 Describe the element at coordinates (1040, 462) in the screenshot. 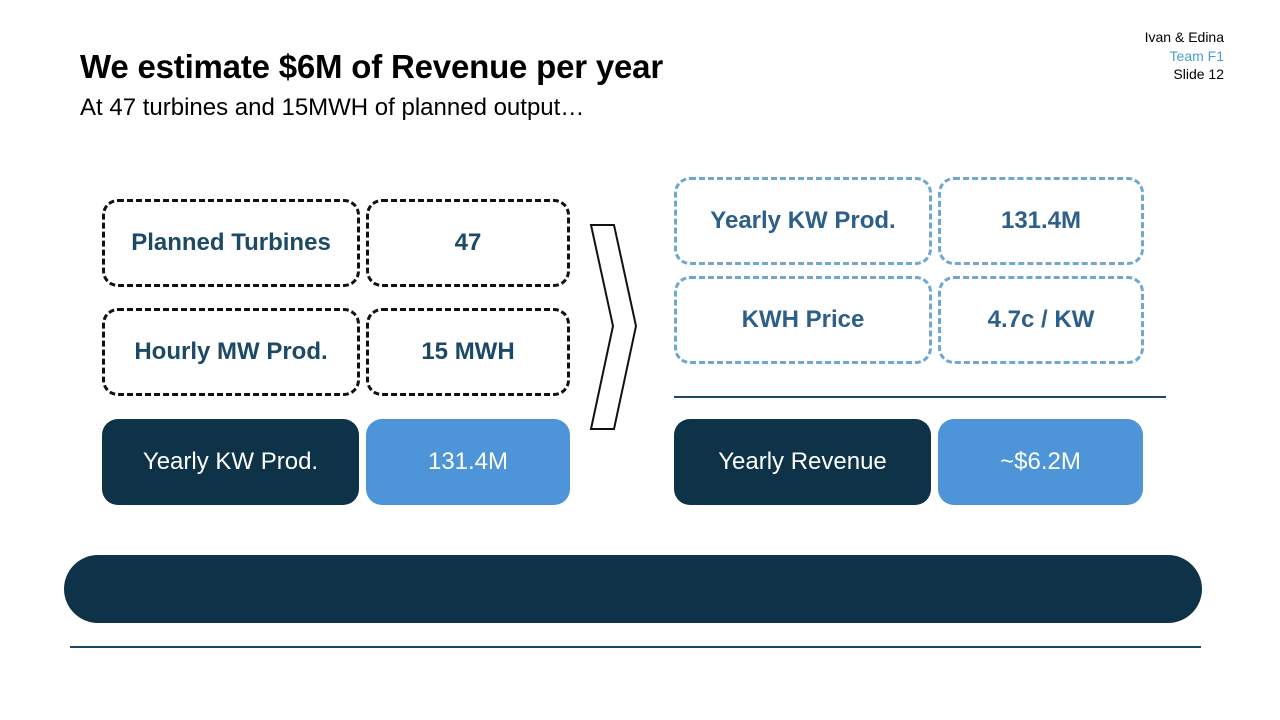

I see `right-result-value: ~$6.2M` at that location.